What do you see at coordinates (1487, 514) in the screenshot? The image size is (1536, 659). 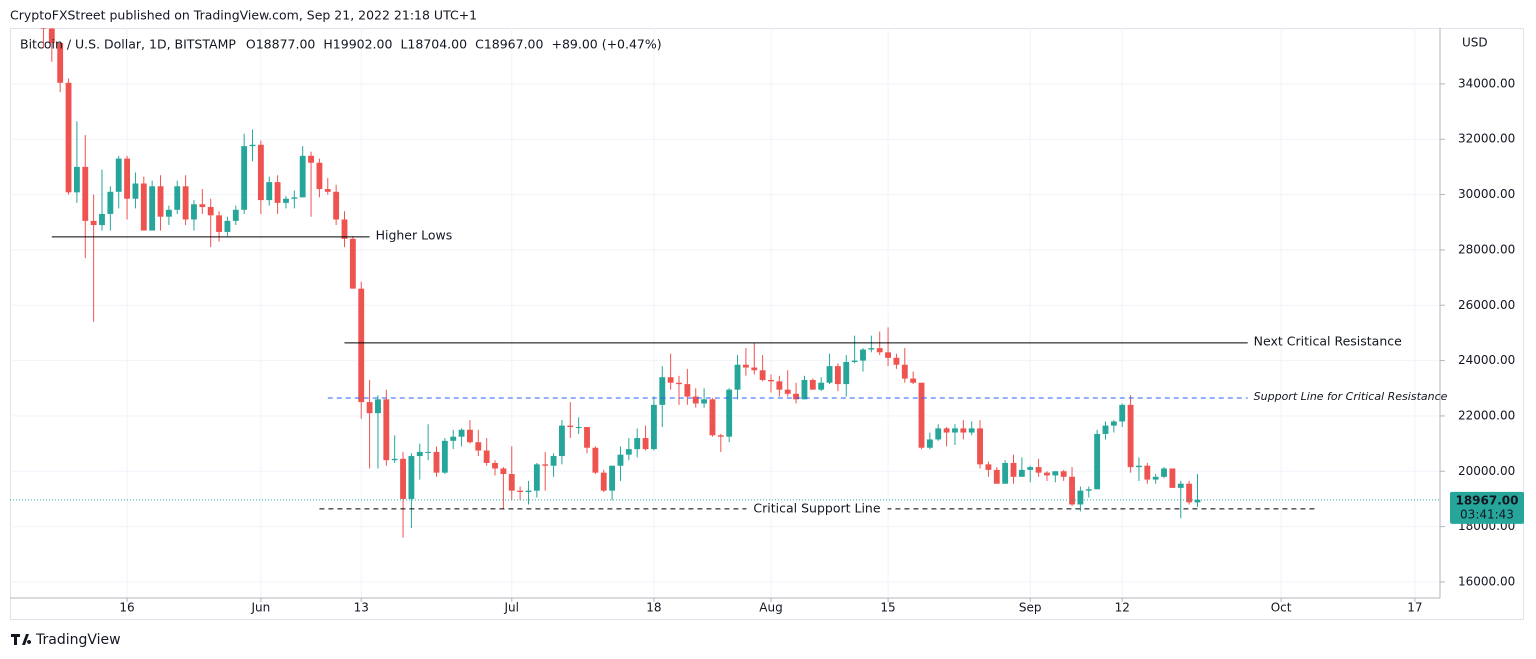 I see `countdown: 03:41:43` at bounding box center [1487, 514].